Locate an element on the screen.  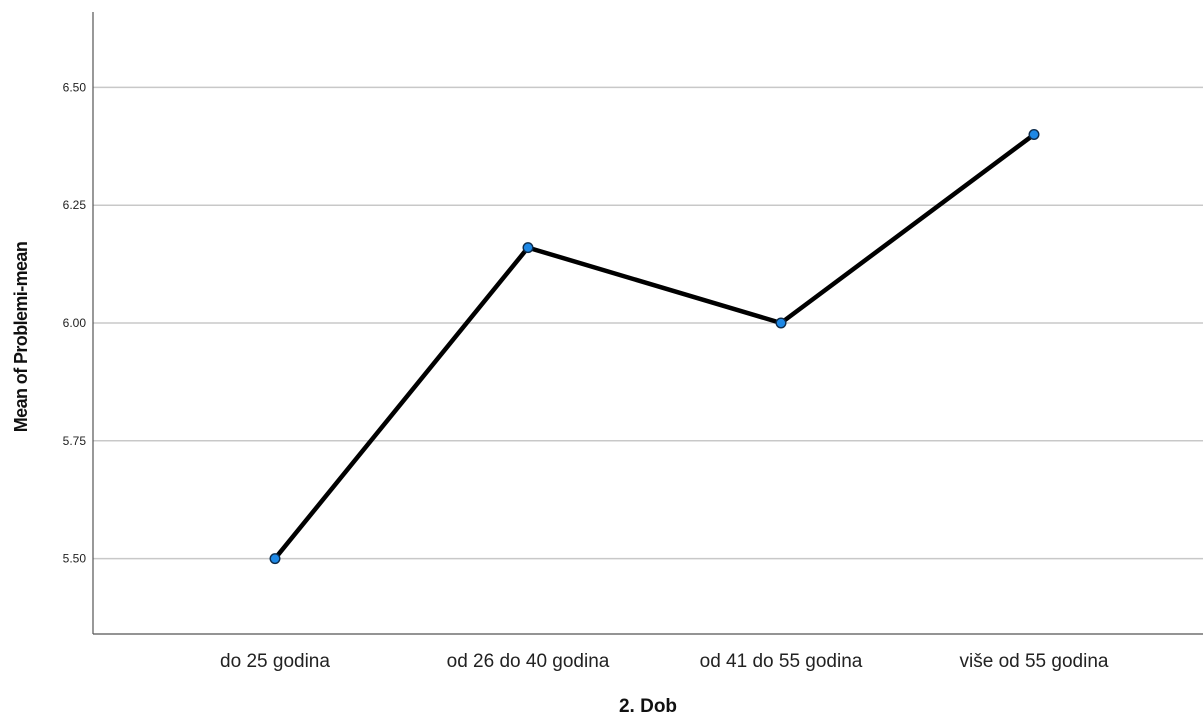
x-axis-title: 2. Dob is located at coordinates (648, 705).